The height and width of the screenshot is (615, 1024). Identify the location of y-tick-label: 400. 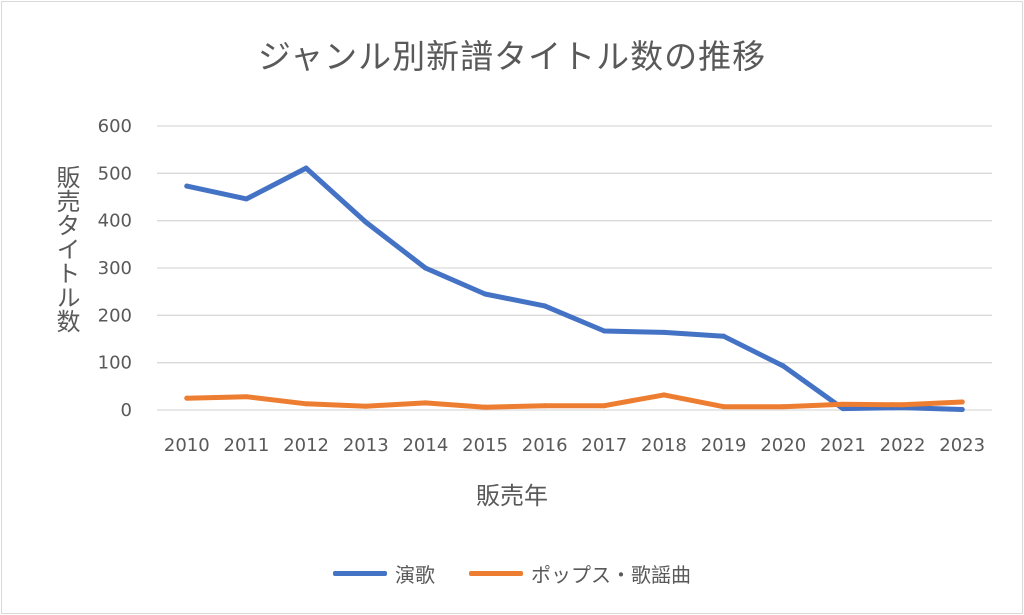
(115, 221).